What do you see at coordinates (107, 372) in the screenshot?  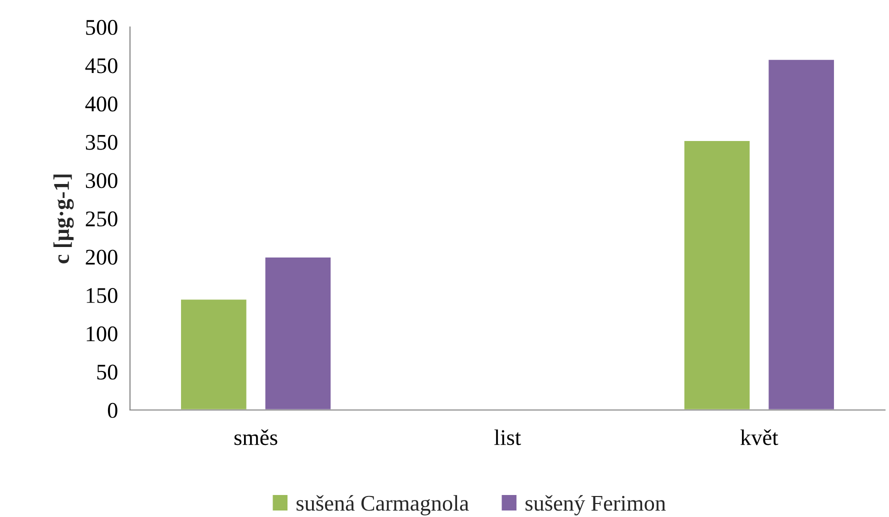 I see `y-tick-label: 50` at bounding box center [107, 372].